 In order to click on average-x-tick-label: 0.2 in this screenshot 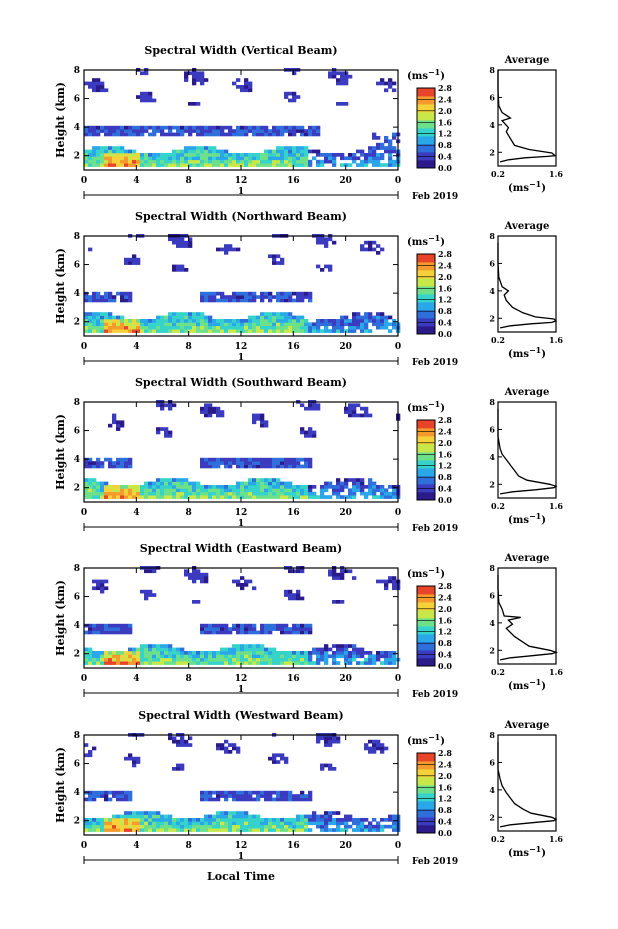, I will do `click(498, 506)`.